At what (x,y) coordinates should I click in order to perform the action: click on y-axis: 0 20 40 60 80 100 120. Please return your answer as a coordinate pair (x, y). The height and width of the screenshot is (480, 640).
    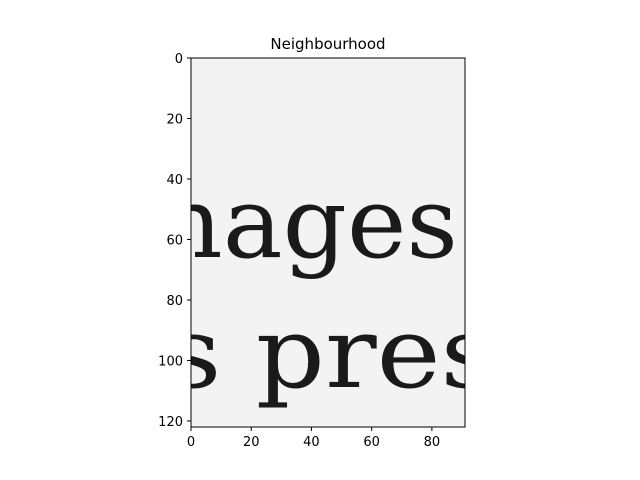
    Looking at the image, I should click on (174, 241).